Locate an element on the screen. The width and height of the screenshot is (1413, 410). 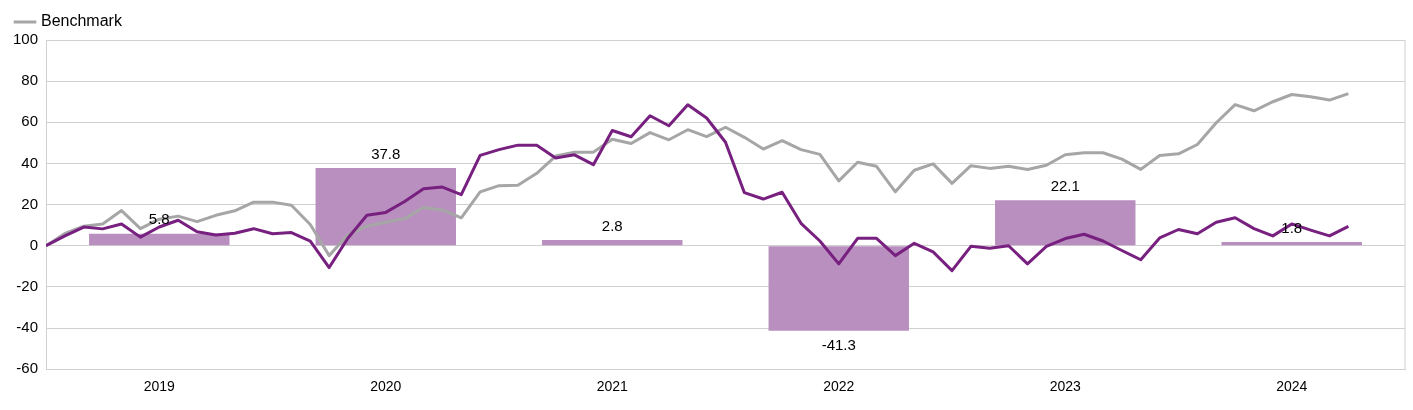
data-label: 2.8 is located at coordinates (612, 225).